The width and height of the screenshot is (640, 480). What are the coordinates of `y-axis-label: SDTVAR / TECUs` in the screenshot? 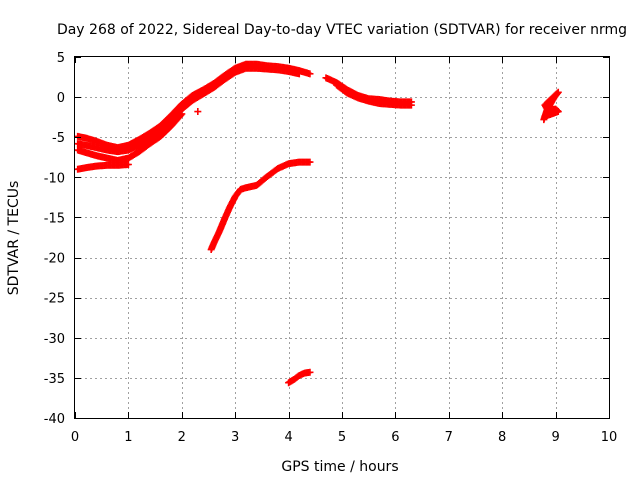 It's located at (14, 238).